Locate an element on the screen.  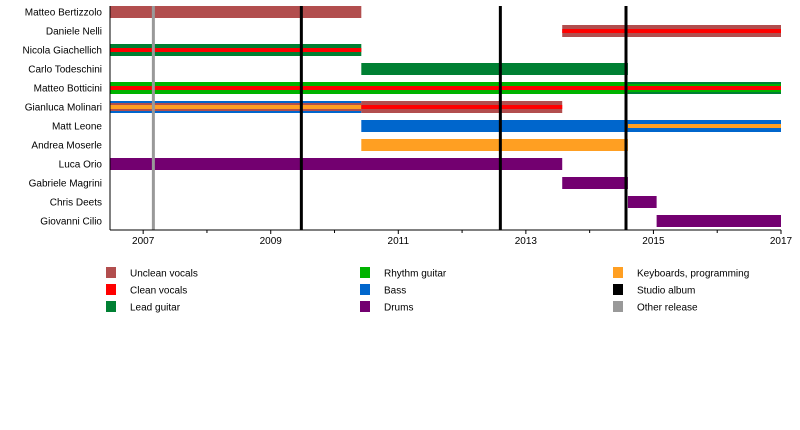
bar-lead is located at coordinates (494, 69).